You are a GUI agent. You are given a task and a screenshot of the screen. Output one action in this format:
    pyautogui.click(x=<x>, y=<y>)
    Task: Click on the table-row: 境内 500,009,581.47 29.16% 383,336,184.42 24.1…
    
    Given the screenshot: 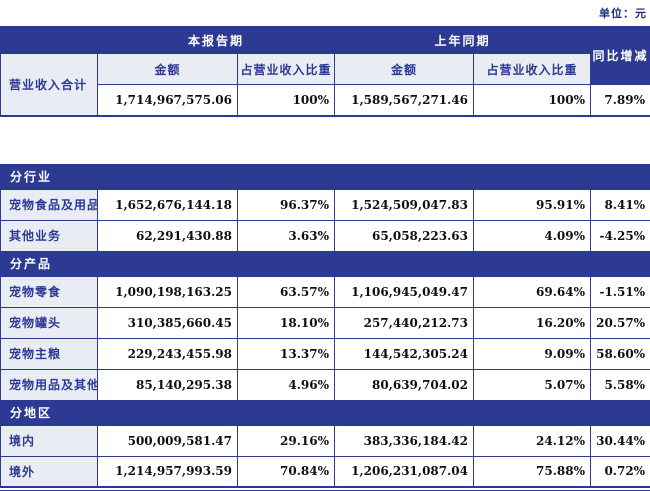 What is the action you would take?
    pyautogui.click(x=325, y=440)
    